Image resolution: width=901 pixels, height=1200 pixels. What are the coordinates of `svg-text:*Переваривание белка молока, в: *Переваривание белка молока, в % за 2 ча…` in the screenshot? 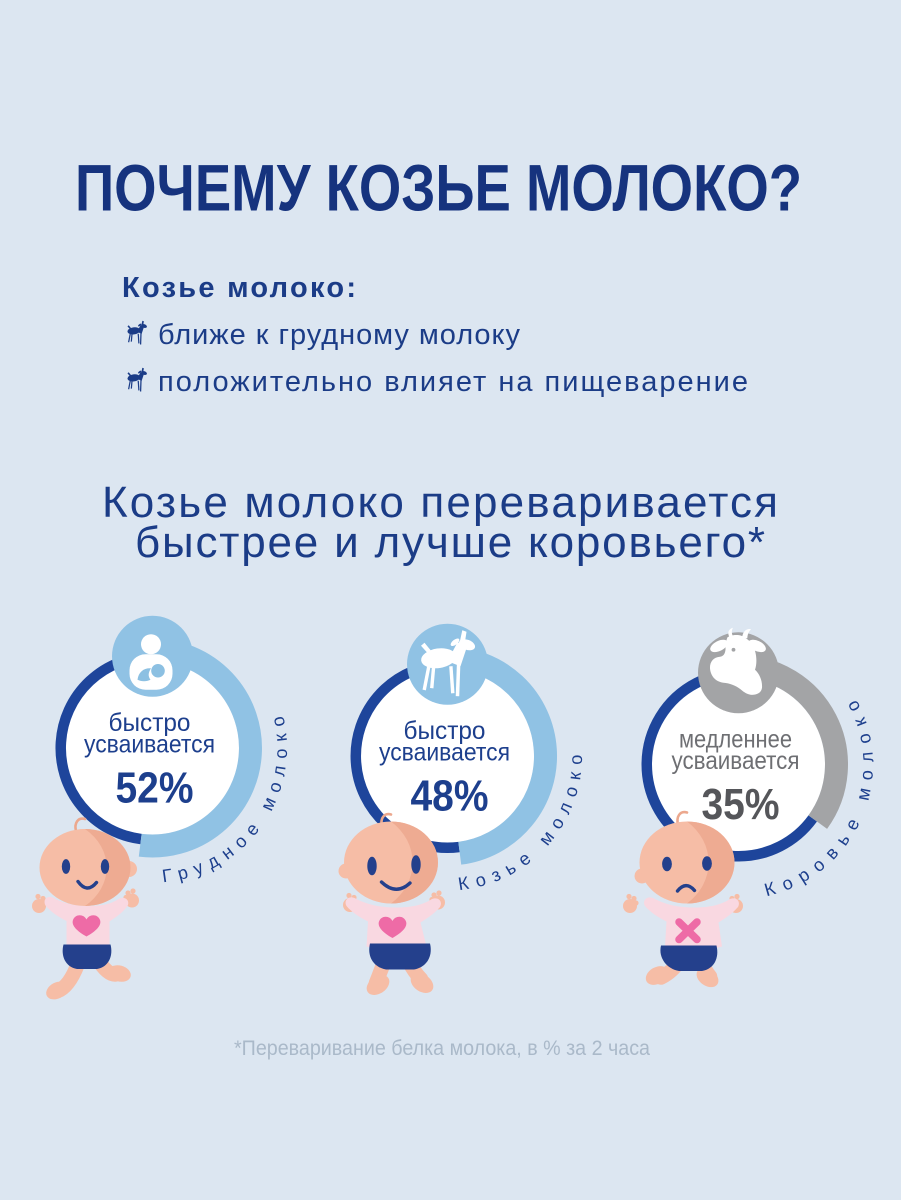 It's located at (442, 1048).